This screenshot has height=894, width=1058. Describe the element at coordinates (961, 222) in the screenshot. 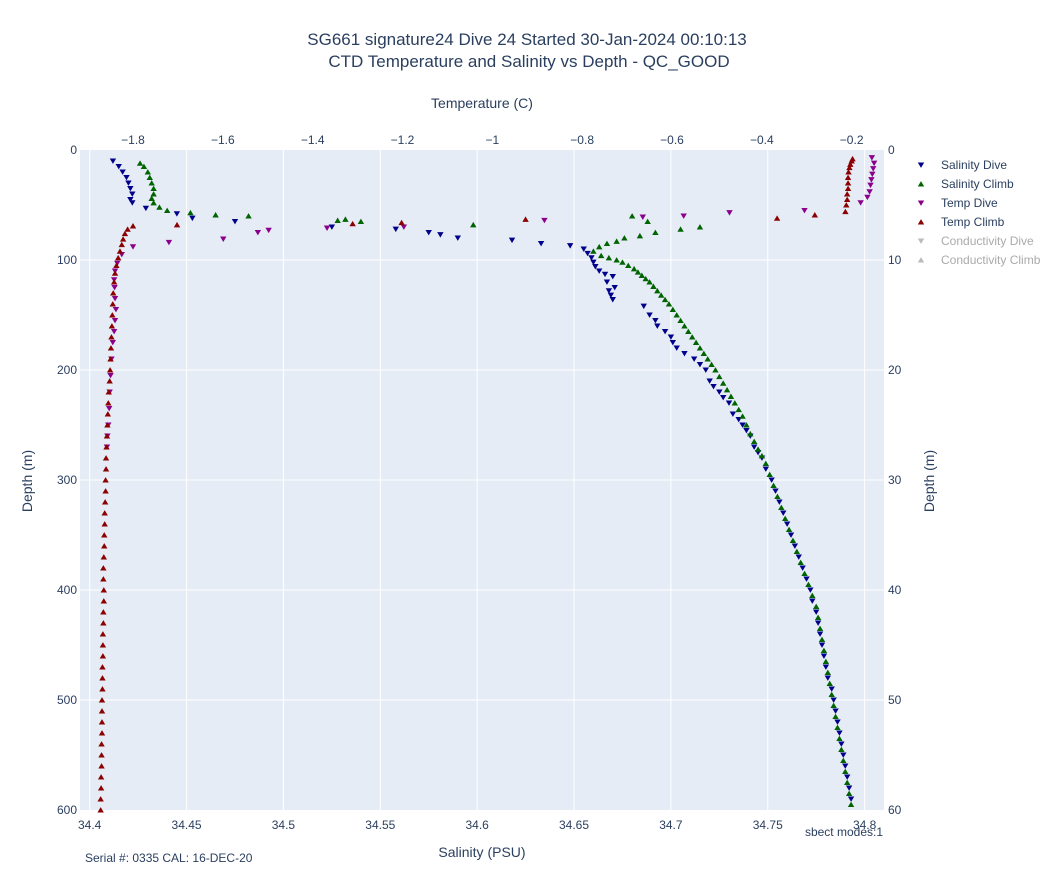

I see `legend-item: Temp Climb` at that location.